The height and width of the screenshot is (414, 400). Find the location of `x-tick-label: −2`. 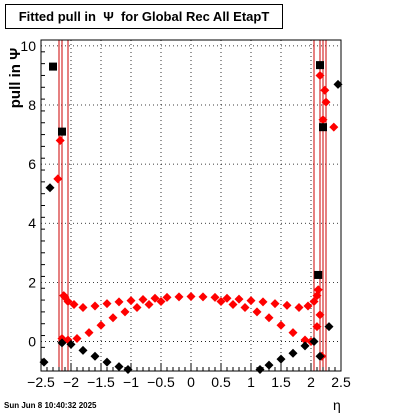

x-tick-label: −2 is located at coordinates (71, 382).